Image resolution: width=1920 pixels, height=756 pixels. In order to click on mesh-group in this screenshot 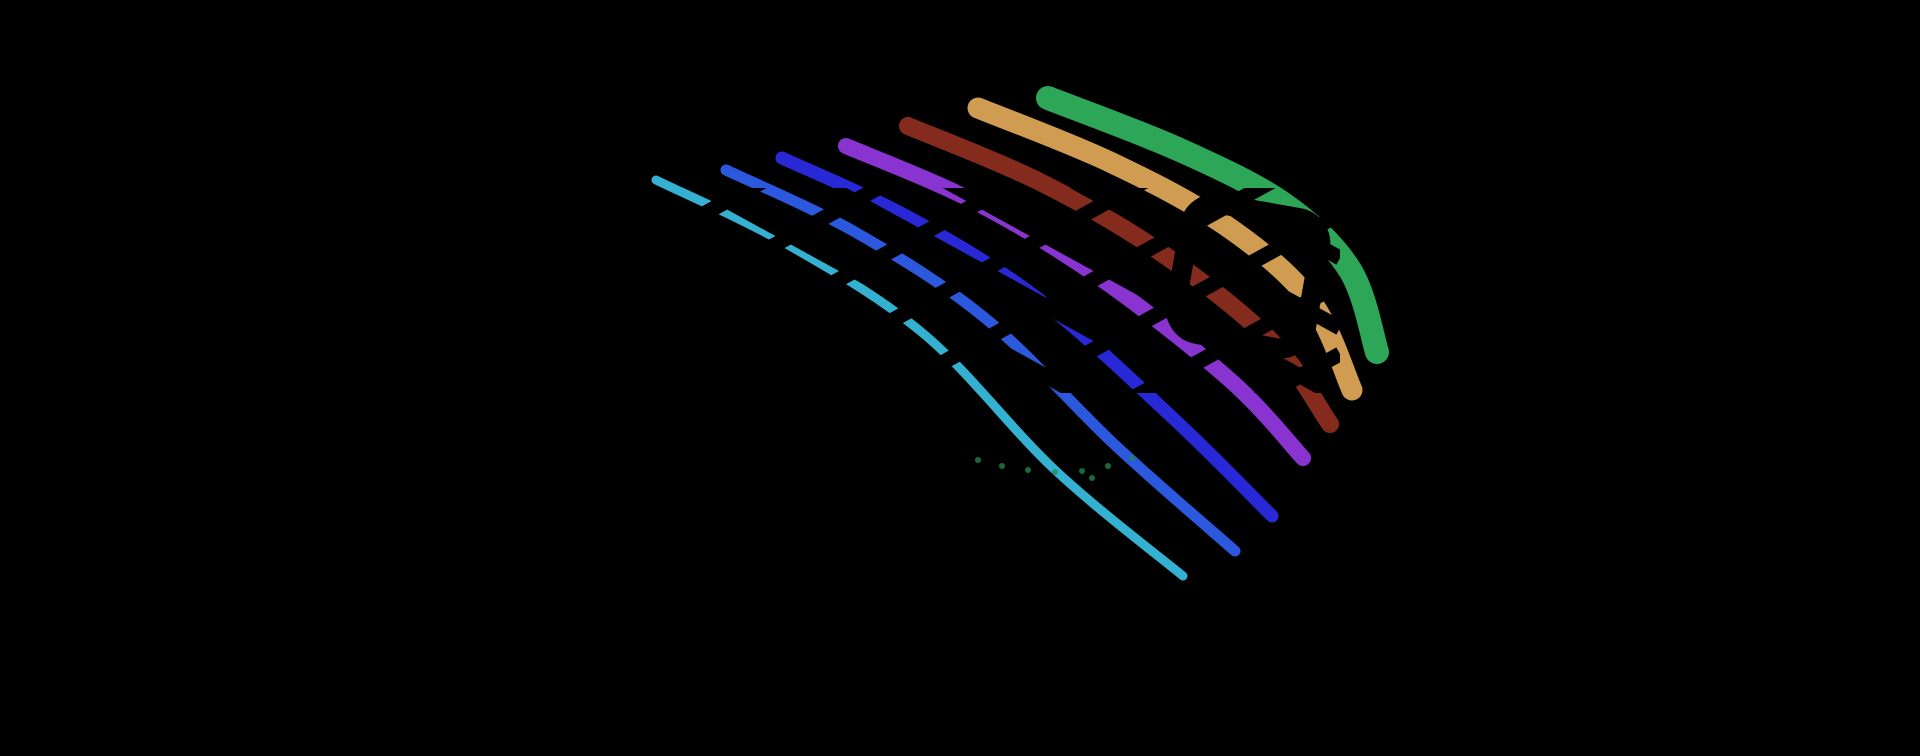, I will do `click(970, 290)`.